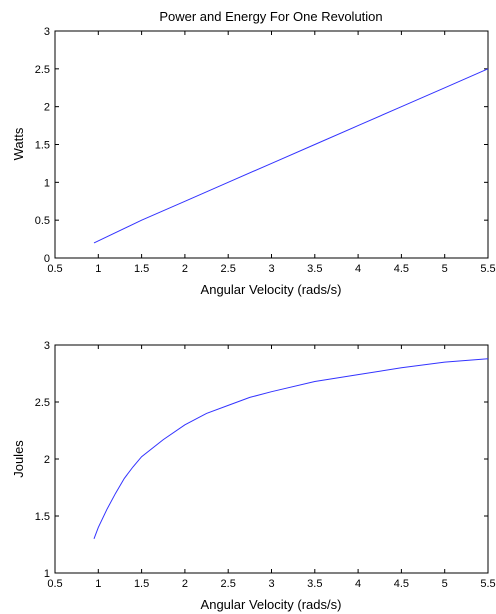 This screenshot has width=496, height=614. Describe the element at coordinates (271, 289) in the screenshot. I see `power-x-axis-label: Angular Velocity (rads/s)` at that location.